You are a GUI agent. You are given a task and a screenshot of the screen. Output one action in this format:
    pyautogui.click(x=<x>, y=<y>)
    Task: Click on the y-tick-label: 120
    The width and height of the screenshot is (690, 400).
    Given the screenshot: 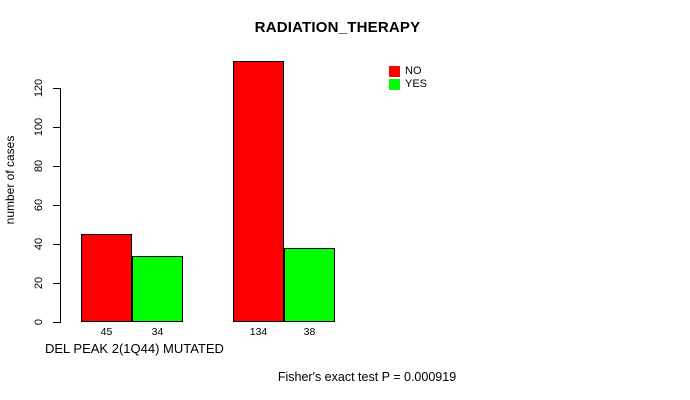 What is the action you would take?
    pyautogui.click(x=39, y=88)
    